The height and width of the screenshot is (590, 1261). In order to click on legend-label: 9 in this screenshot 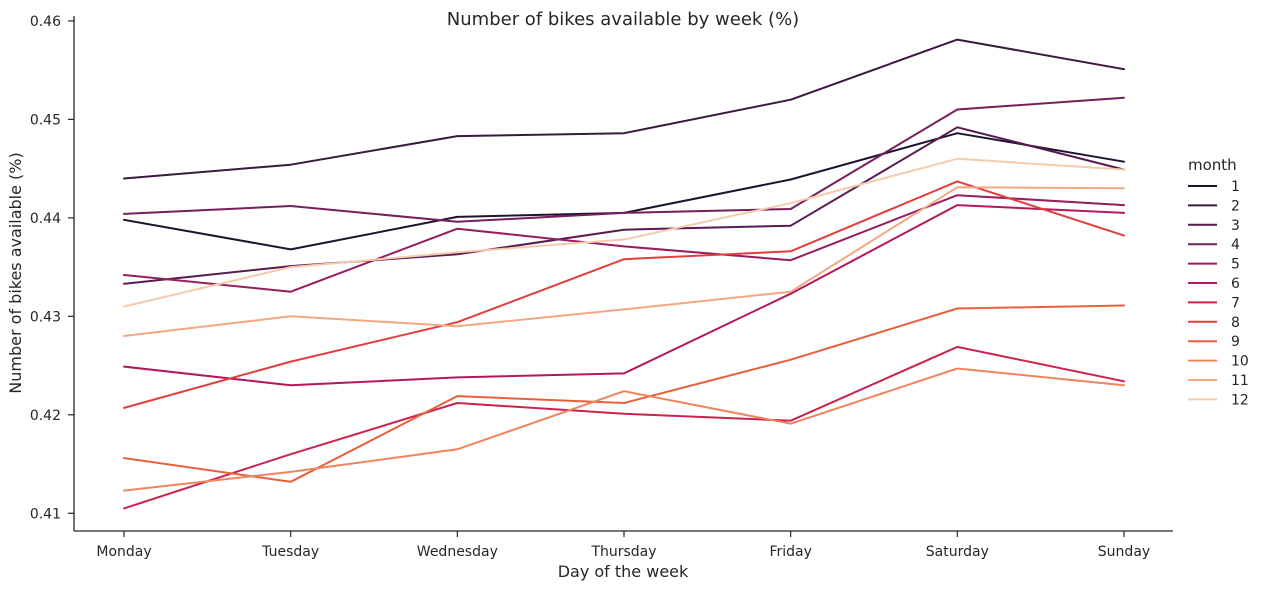, I will do `click(1235, 342)`.